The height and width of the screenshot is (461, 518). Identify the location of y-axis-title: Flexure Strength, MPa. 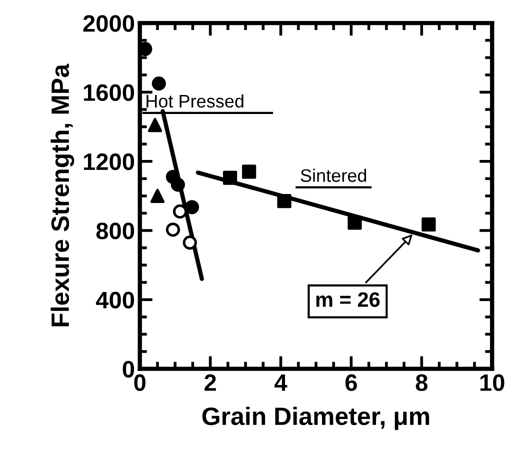
(62, 195).